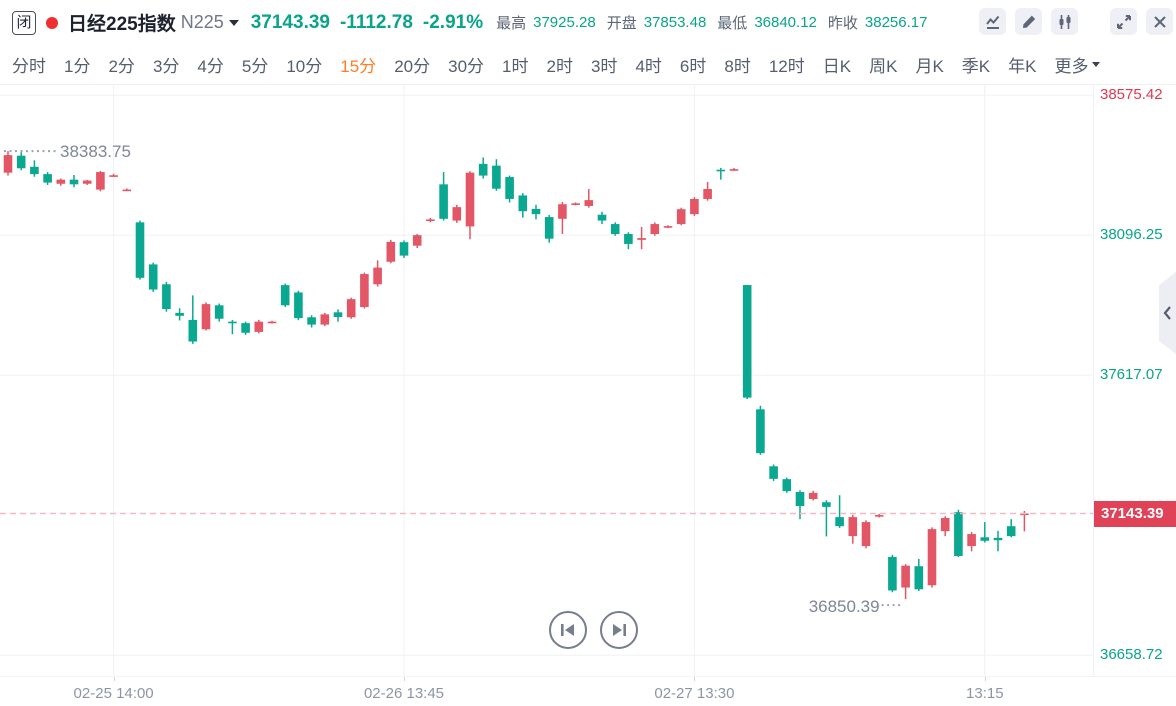  What do you see at coordinates (77, 66) in the screenshot?
I see `tab-tf-1: 1分` at bounding box center [77, 66].